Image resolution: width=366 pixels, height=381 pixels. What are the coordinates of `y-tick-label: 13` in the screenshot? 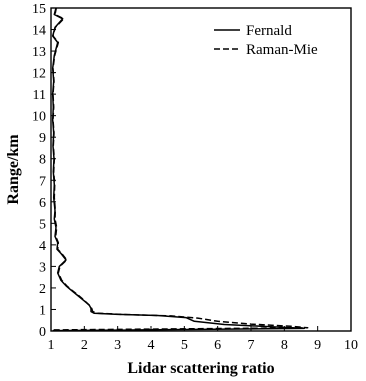 It's located at (39, 52).